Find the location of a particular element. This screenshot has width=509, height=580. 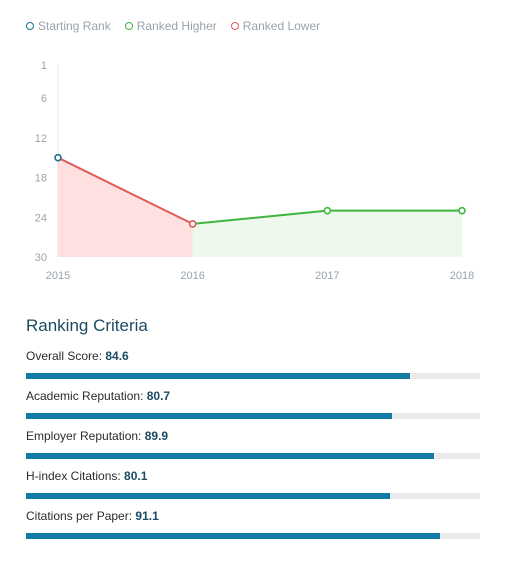

criteria-value: 91.1 is located at coordinates (147, 516).